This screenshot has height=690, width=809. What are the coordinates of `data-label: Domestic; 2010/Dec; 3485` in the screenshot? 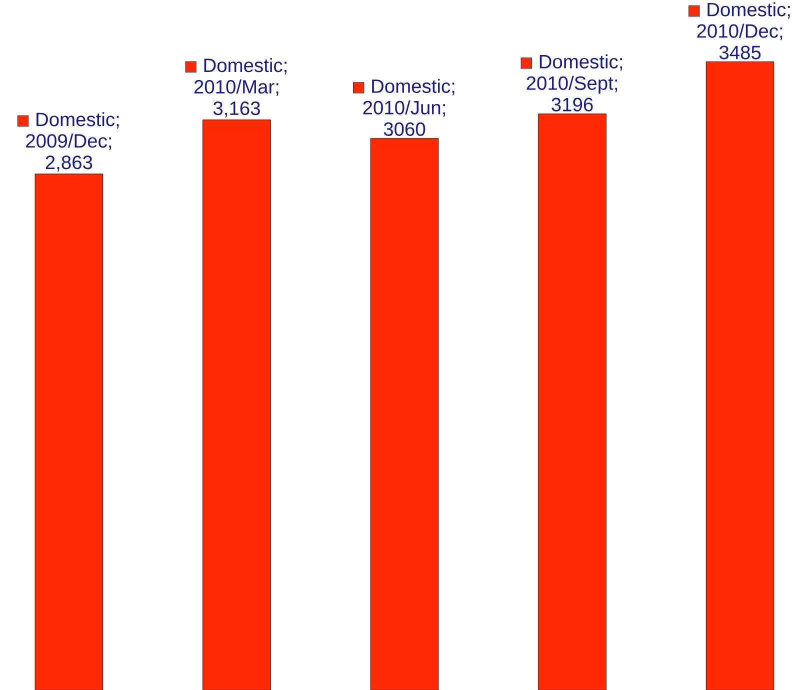 It's located at (743, 31).